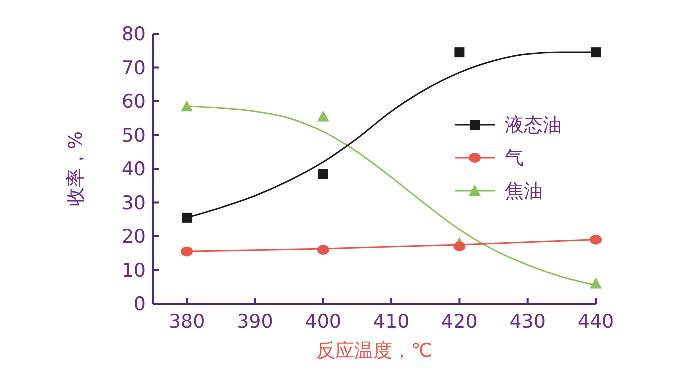 This screenshot has width=700, height=369. Describe the element at coordinates (134, 35) in the screenshot. I see `y-tick-label: 80` at that location.